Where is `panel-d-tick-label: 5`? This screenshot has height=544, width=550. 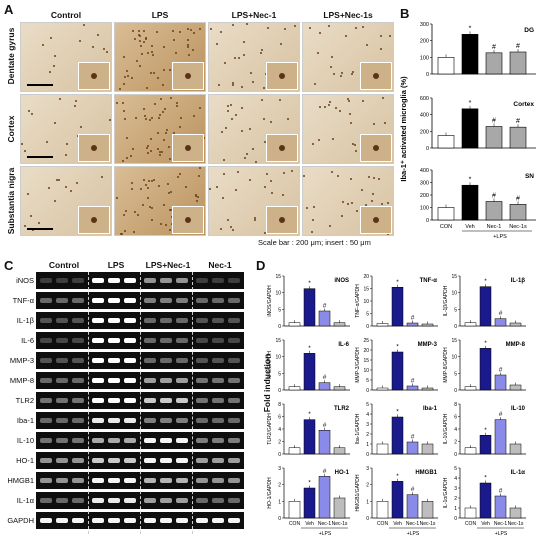 panel-d-tick-label: 5 is located at coordinates (455, 374).